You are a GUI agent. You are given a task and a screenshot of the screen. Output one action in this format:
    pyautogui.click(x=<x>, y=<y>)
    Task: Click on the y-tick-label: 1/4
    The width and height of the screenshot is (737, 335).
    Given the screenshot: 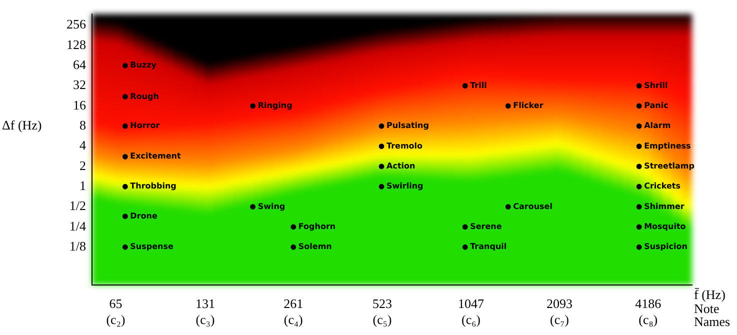 What is the action you would take?
    pyautogui.click(x=77, y=226)
    